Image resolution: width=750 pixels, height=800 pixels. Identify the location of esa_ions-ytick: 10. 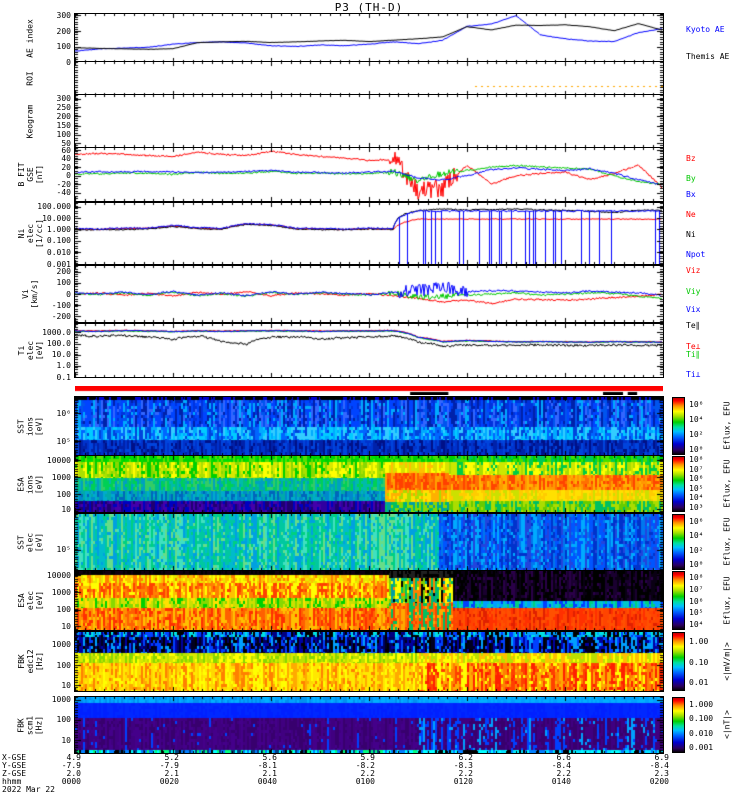
(66, 509).